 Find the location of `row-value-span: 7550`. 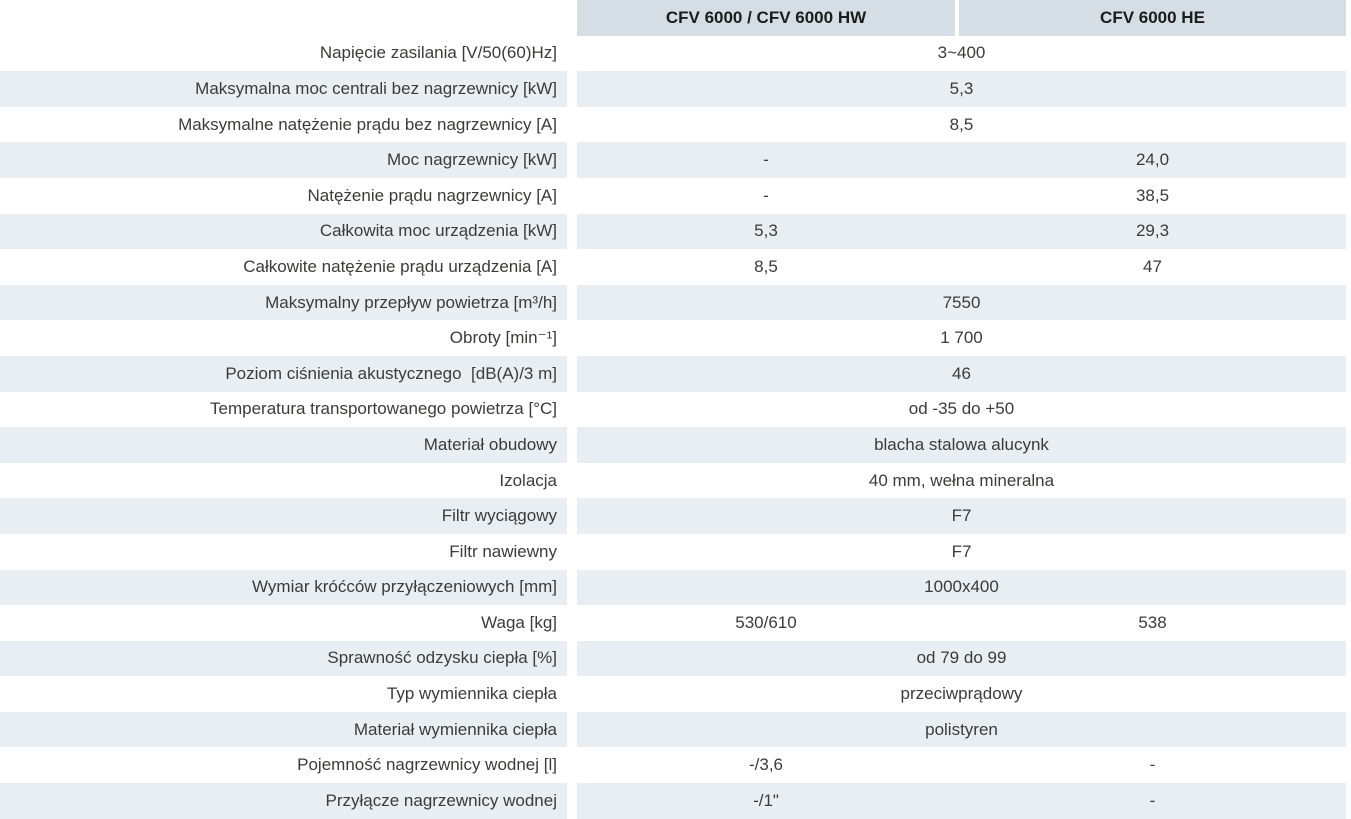

row-value-span: 7550 is located at coordinates (961, 302).